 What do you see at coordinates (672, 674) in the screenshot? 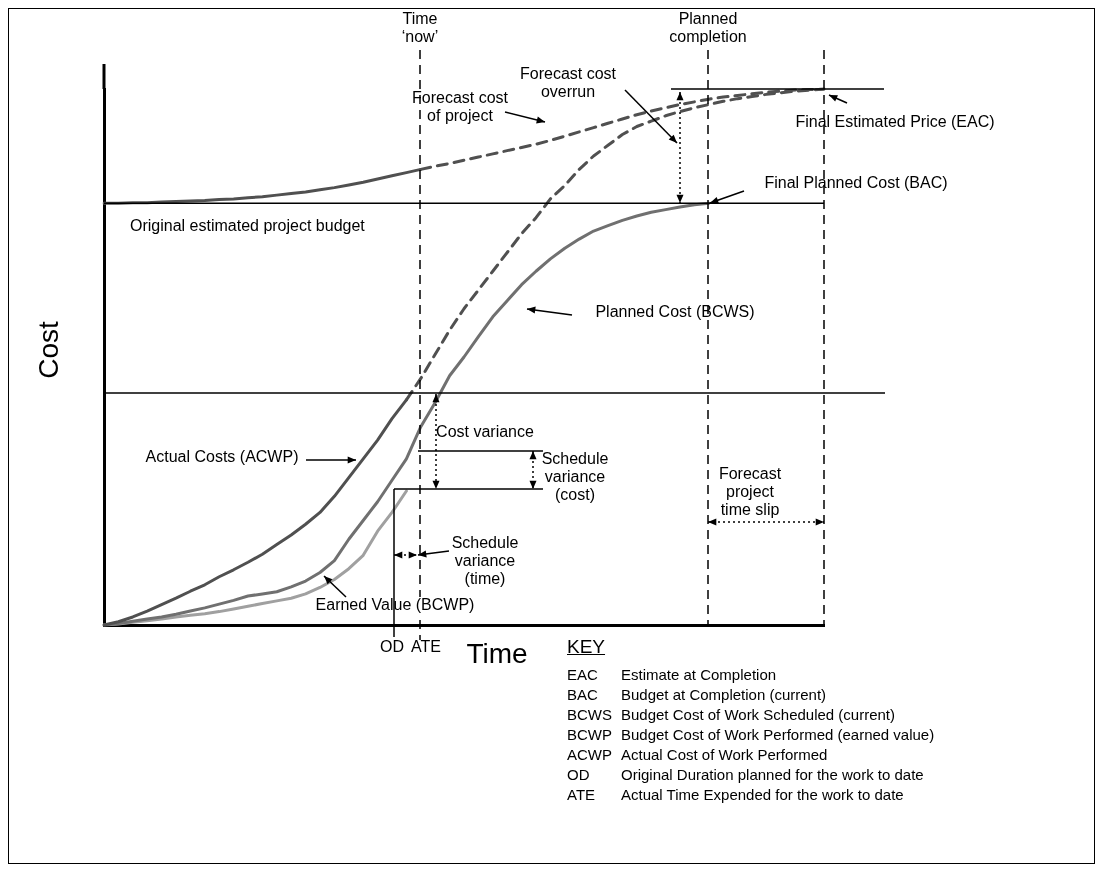
I see `text: EAC Estimate at Completion` at bounding box center [672, 674].